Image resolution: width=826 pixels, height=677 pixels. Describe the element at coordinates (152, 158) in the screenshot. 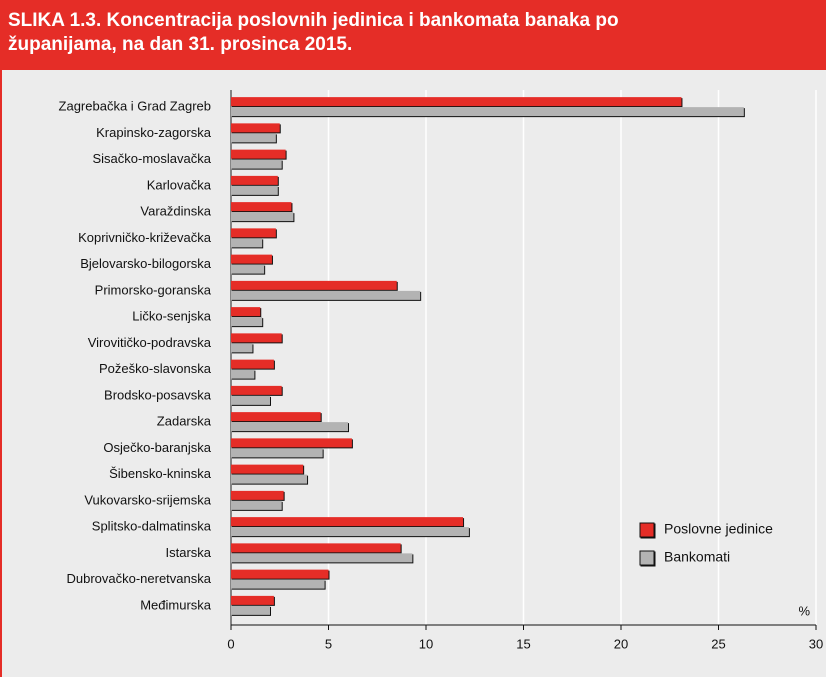

I see `y-tick-label: Sisačko-moslavačka` at that location.